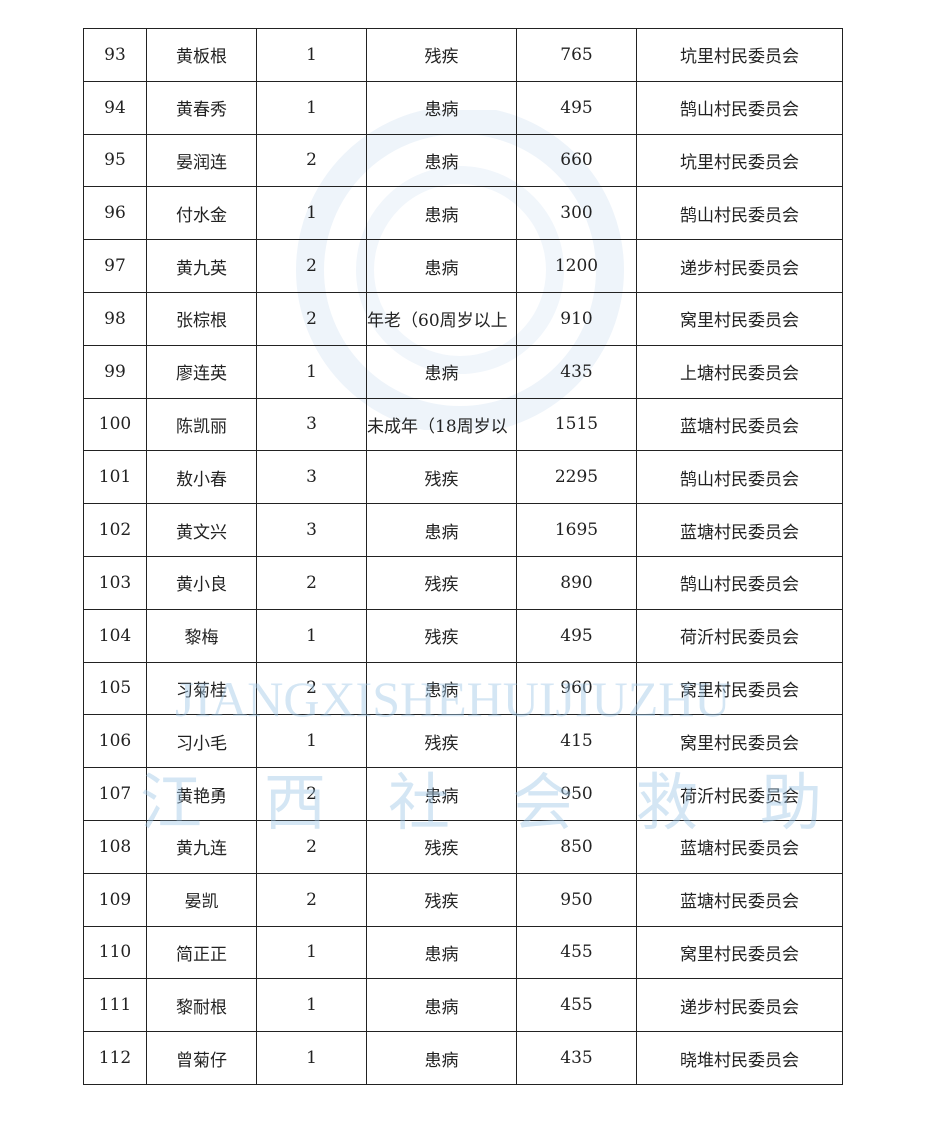  What do you see at coordinates (739, 1058) in the screenshot?
I see `cell-committee: 晓堆村民委员会` at bounding box center [739, 1058].